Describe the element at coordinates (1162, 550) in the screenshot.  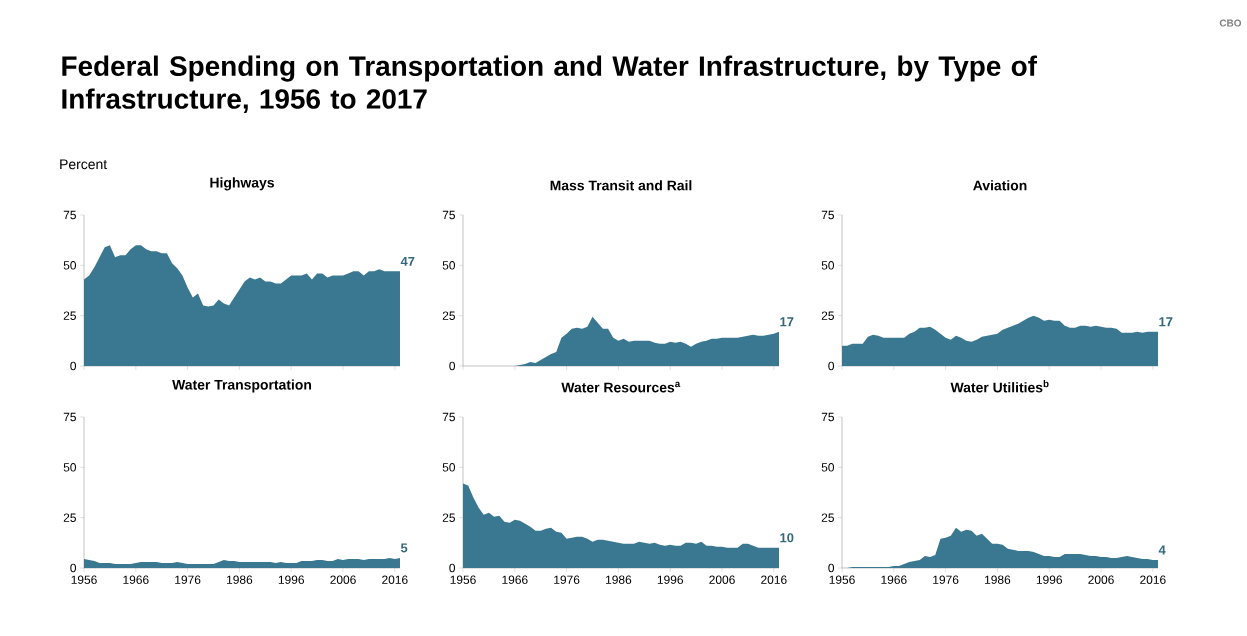
I see `data-label: 4` at that location.